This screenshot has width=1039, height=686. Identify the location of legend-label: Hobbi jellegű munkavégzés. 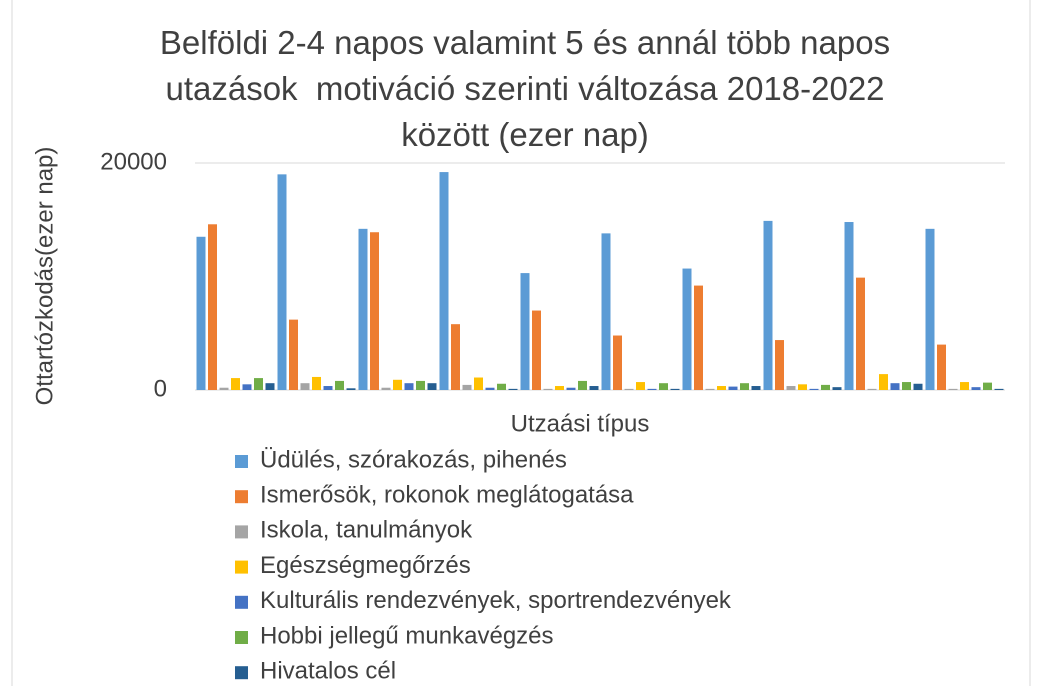
(407, 635).